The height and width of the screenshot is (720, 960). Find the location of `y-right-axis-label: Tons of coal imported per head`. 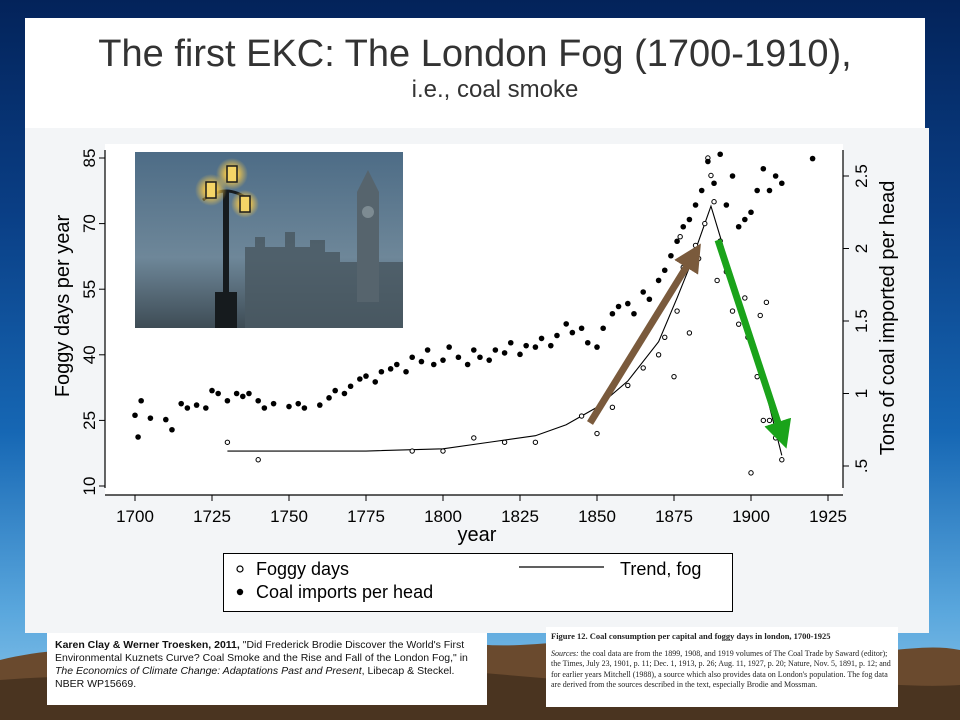

y-right-axis-label: Tons of coal imported per head is located at coordinates (888, 318).